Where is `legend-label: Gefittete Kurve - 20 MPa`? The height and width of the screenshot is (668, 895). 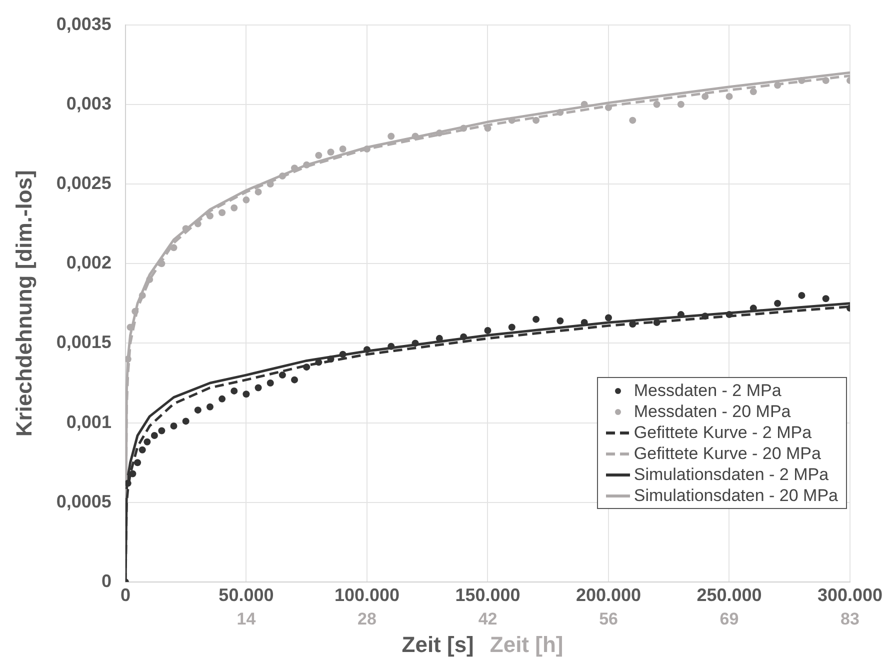 legend-label: Gefittete Kurve - 20 MPa is located at coordinates (727, 454).